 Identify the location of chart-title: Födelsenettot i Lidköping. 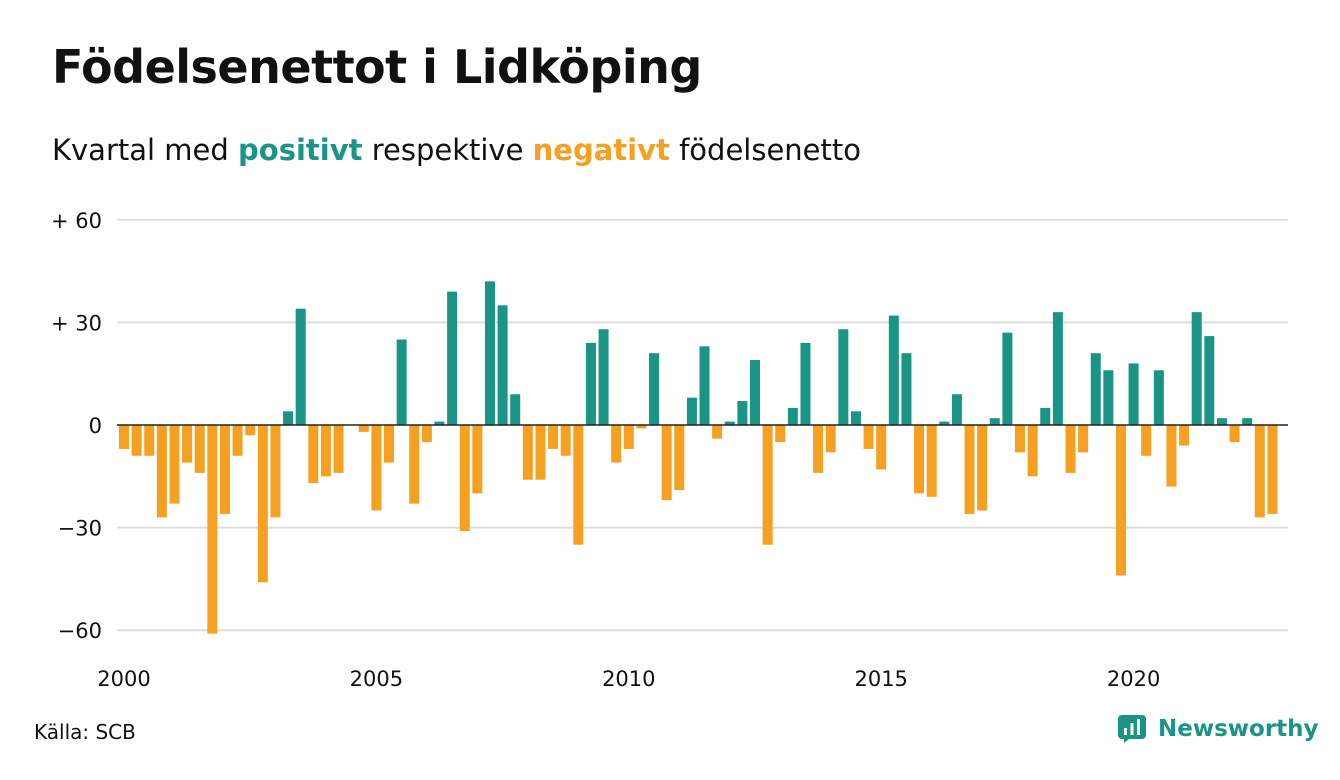
(377, 67).